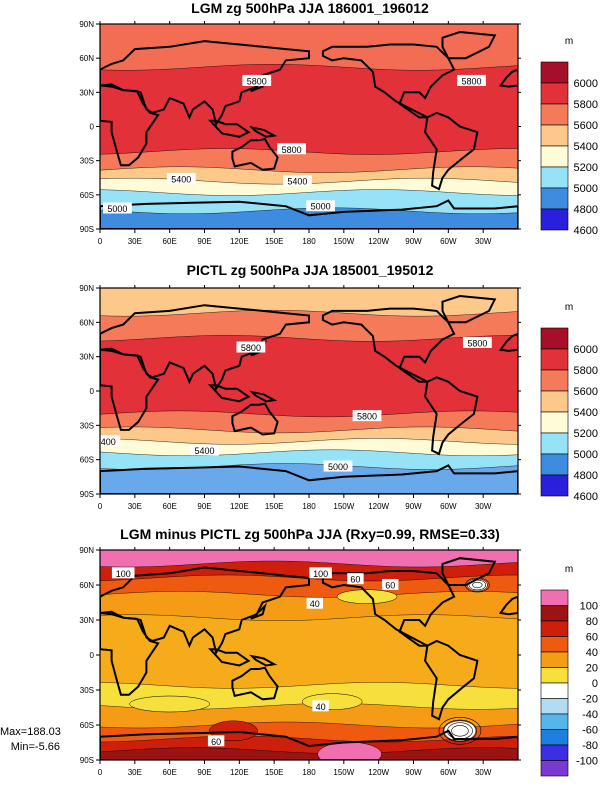  What do you see at coordinates (592, 669) in the screenshot?
I see `colorbar-level-label: 20` at bounding box center [592, 669].